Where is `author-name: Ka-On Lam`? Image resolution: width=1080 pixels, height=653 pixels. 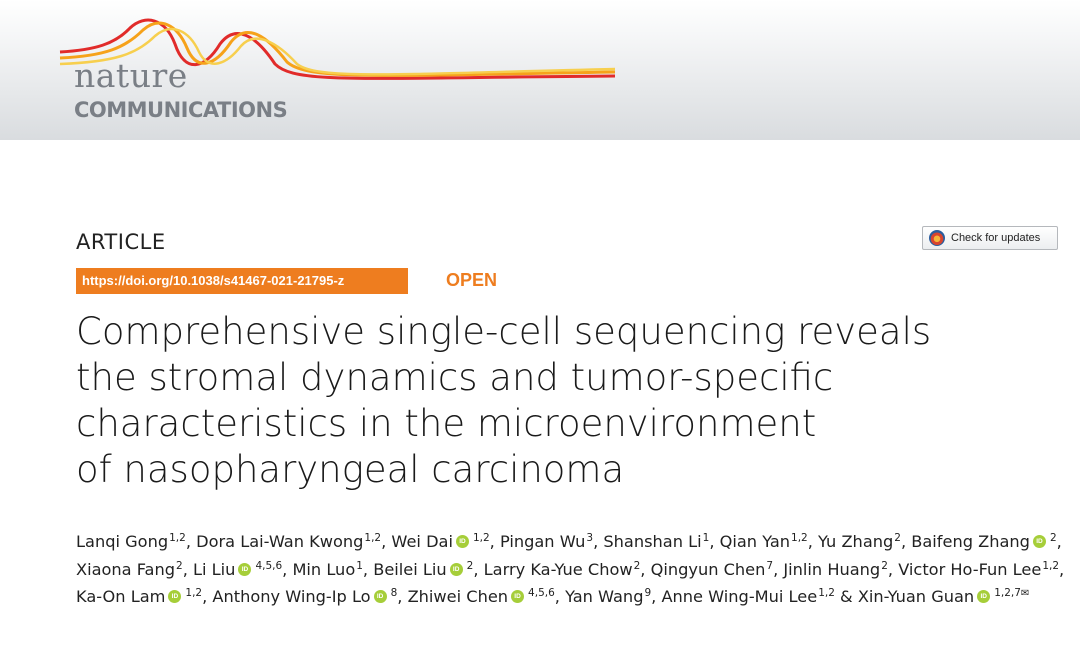 author-name: Ka-On Lam is located at coordinates (121, 596).